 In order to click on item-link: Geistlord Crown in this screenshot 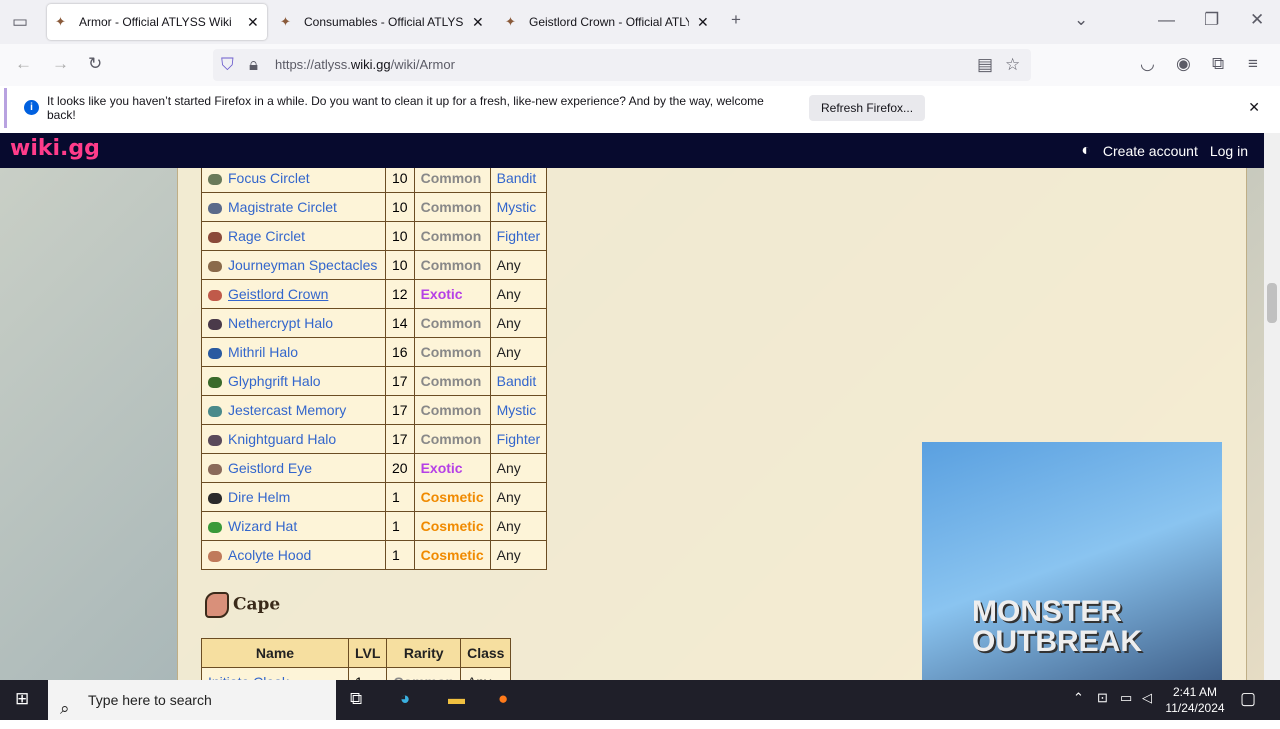, I will do `click(278, 294)`.